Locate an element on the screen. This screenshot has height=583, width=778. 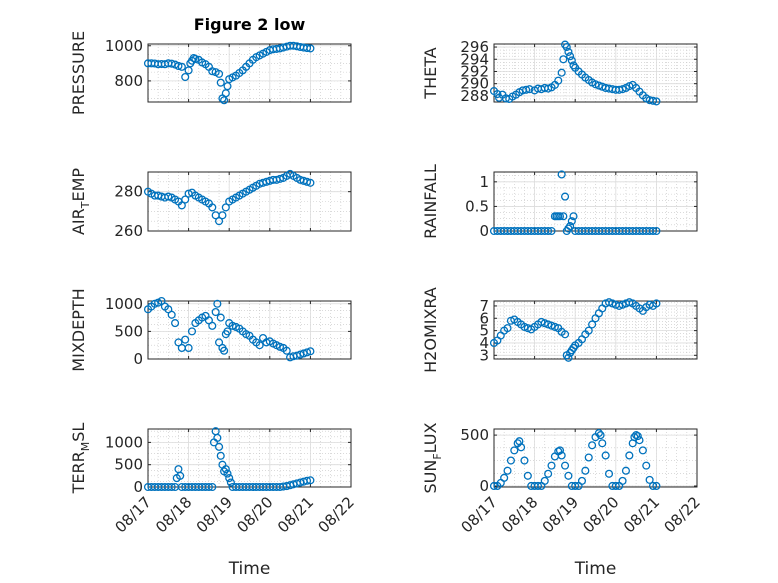
y-tick-label: 3 is located at coordinates (484, 355).